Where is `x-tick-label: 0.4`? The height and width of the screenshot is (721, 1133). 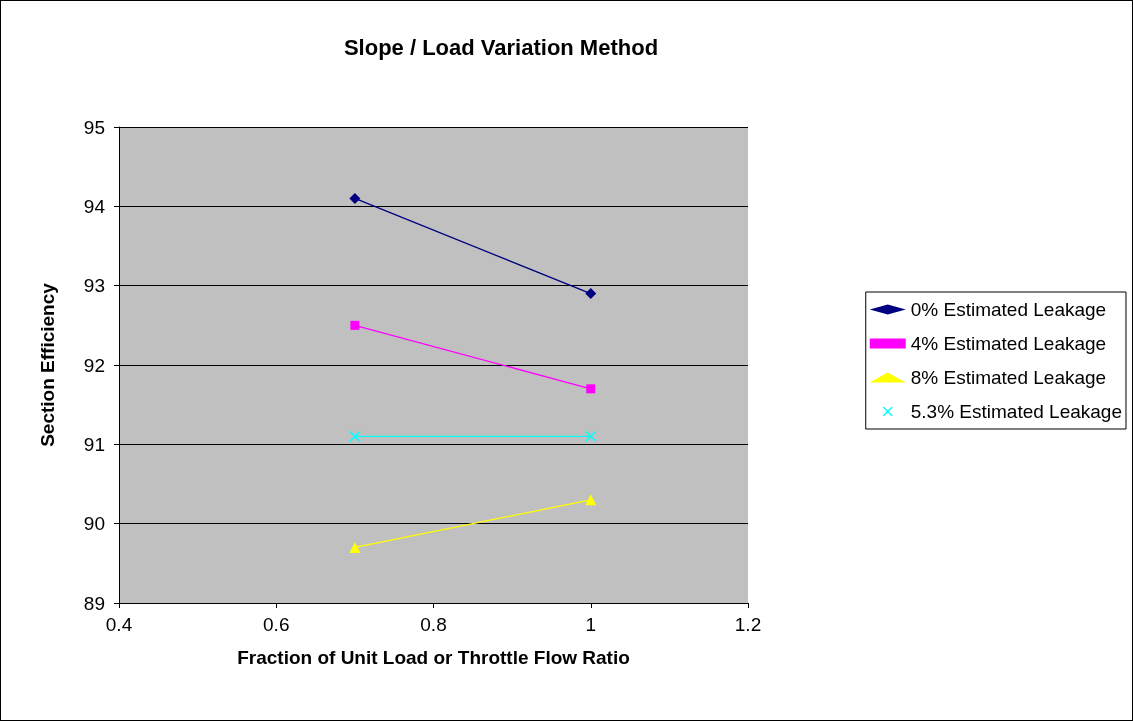 x-tick-label: 0.4 is located at coordinates (119, 624).